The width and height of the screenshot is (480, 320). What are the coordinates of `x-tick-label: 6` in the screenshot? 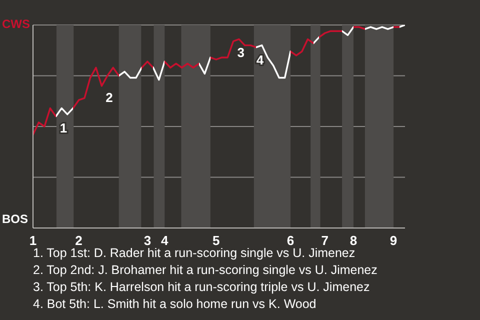 It's located at (290, 240).